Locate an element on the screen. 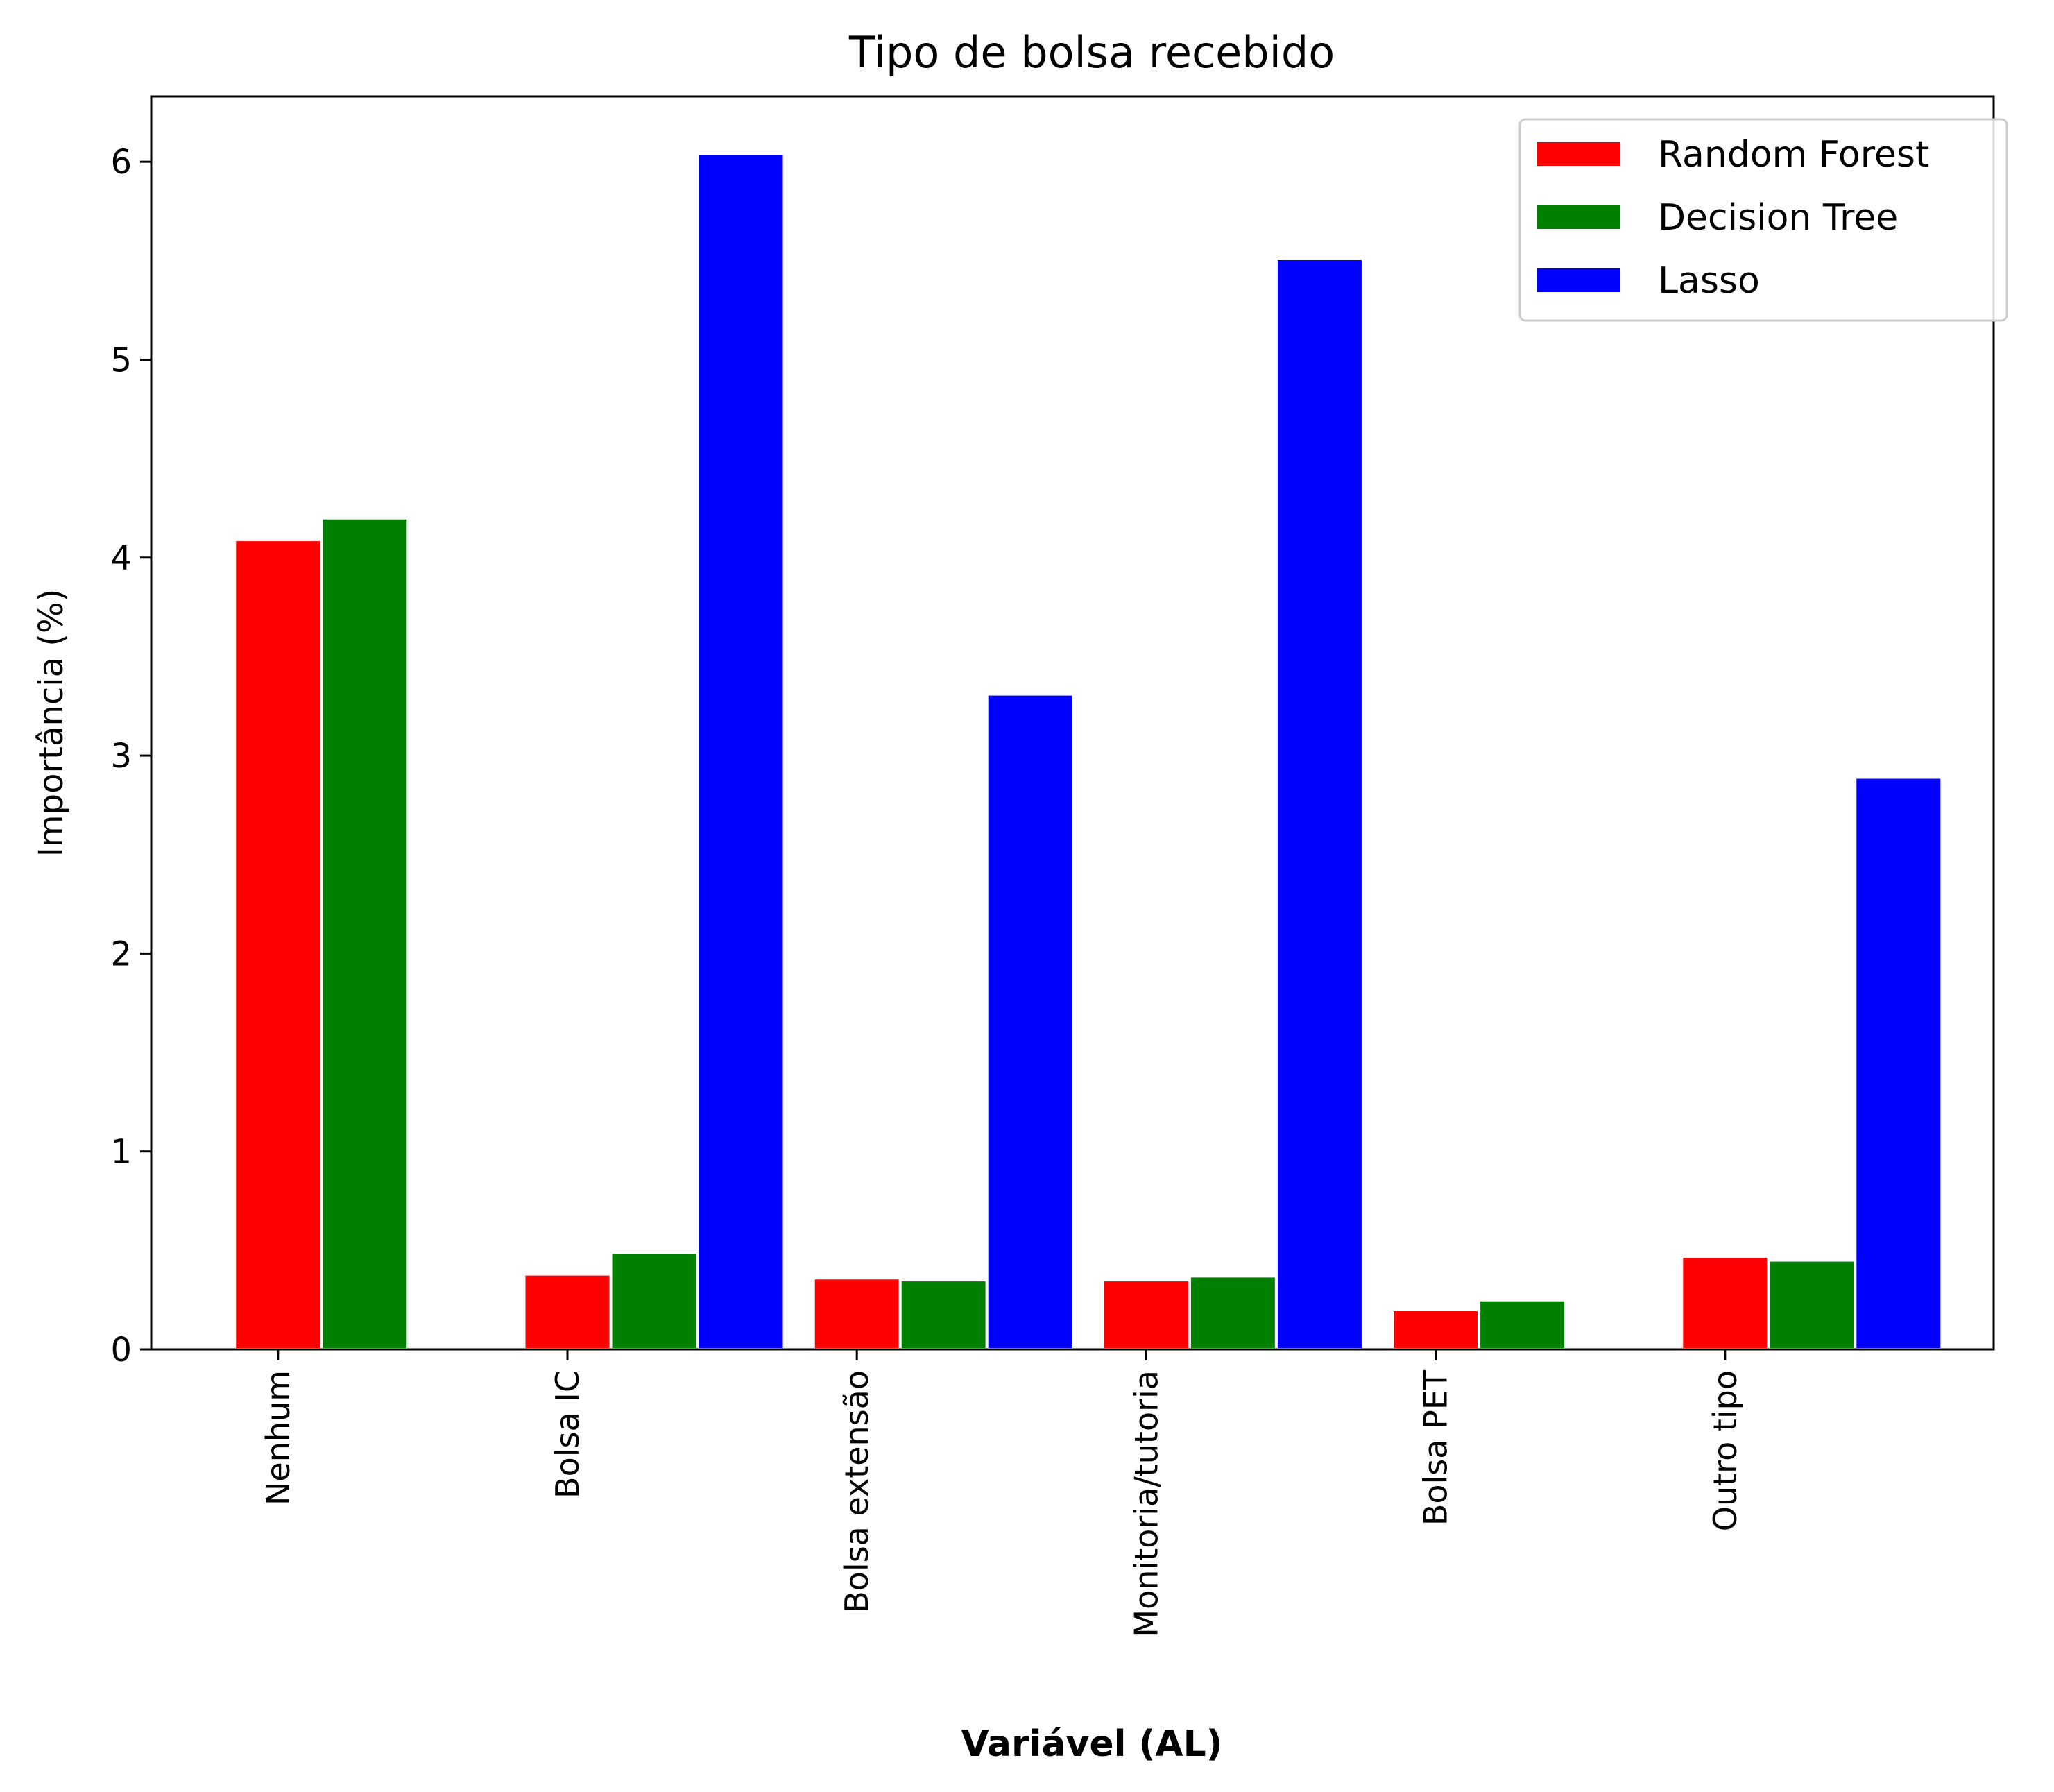 This screenshot has width=2054, height=1792. y-tick-label: 5 is located at coordinates (121, 360).